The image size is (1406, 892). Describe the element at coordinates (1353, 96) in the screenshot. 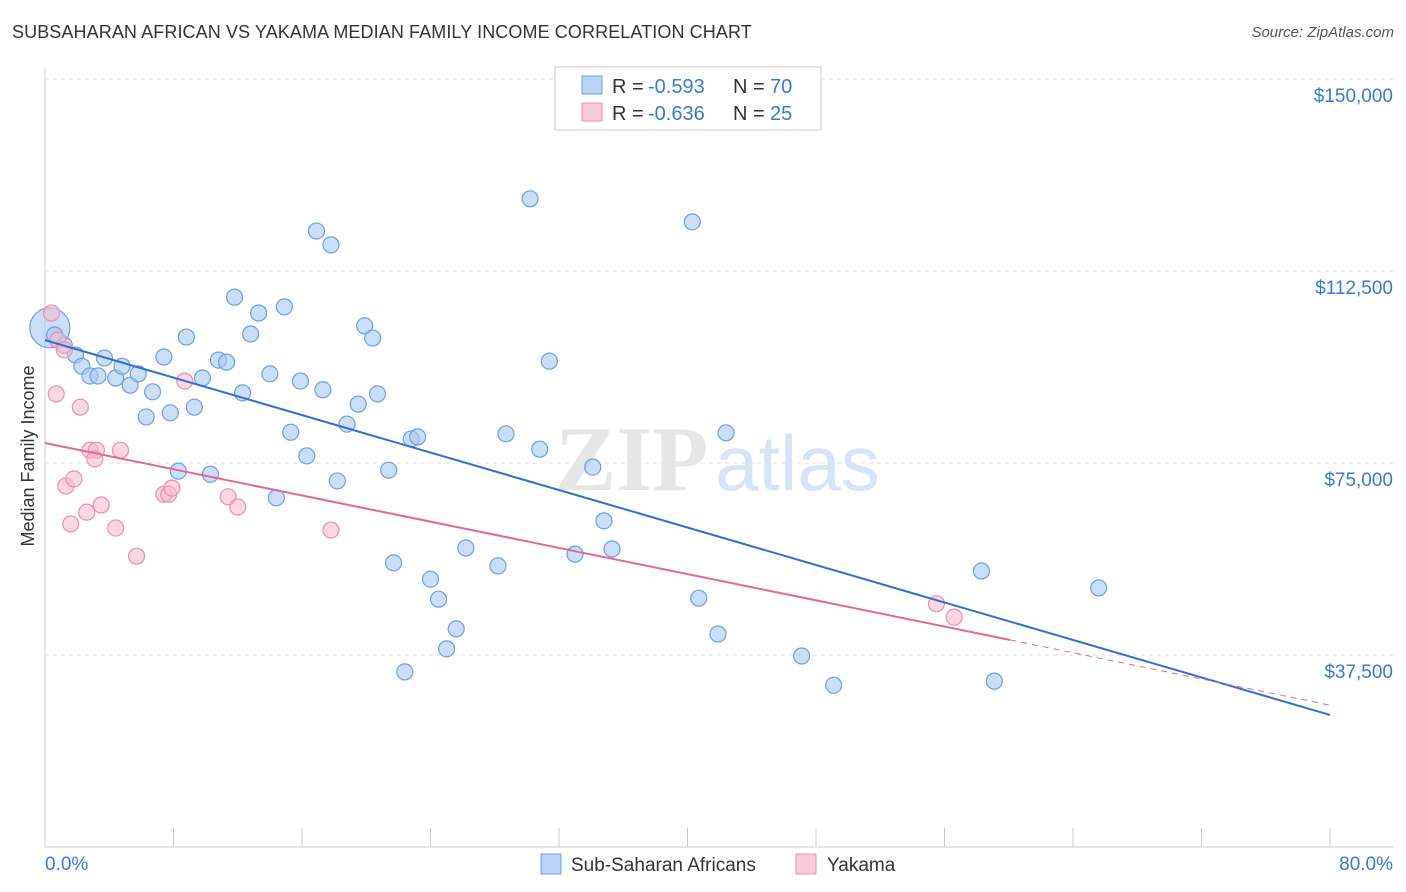

I see `y-tick-label: $150,000` at that location.